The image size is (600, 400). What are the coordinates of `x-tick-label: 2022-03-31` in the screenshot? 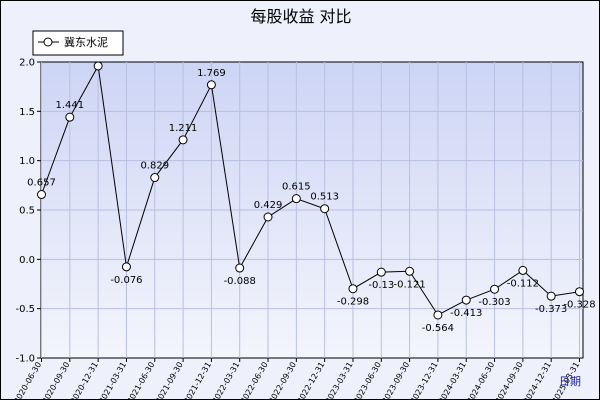 It's located at (225, 380).